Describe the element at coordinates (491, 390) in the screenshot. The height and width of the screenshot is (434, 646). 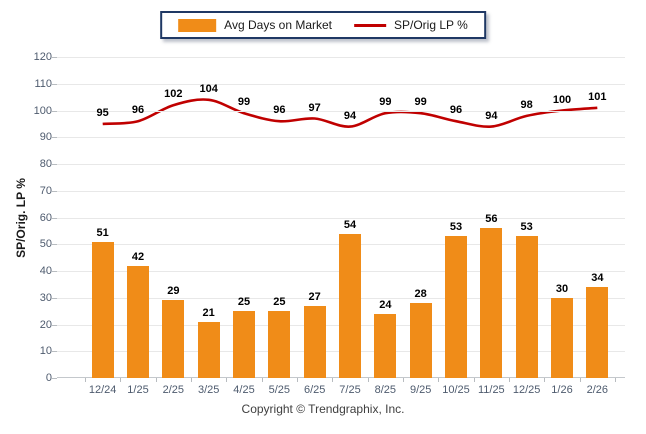
I see `x-tick-label: 11/25` at that location.